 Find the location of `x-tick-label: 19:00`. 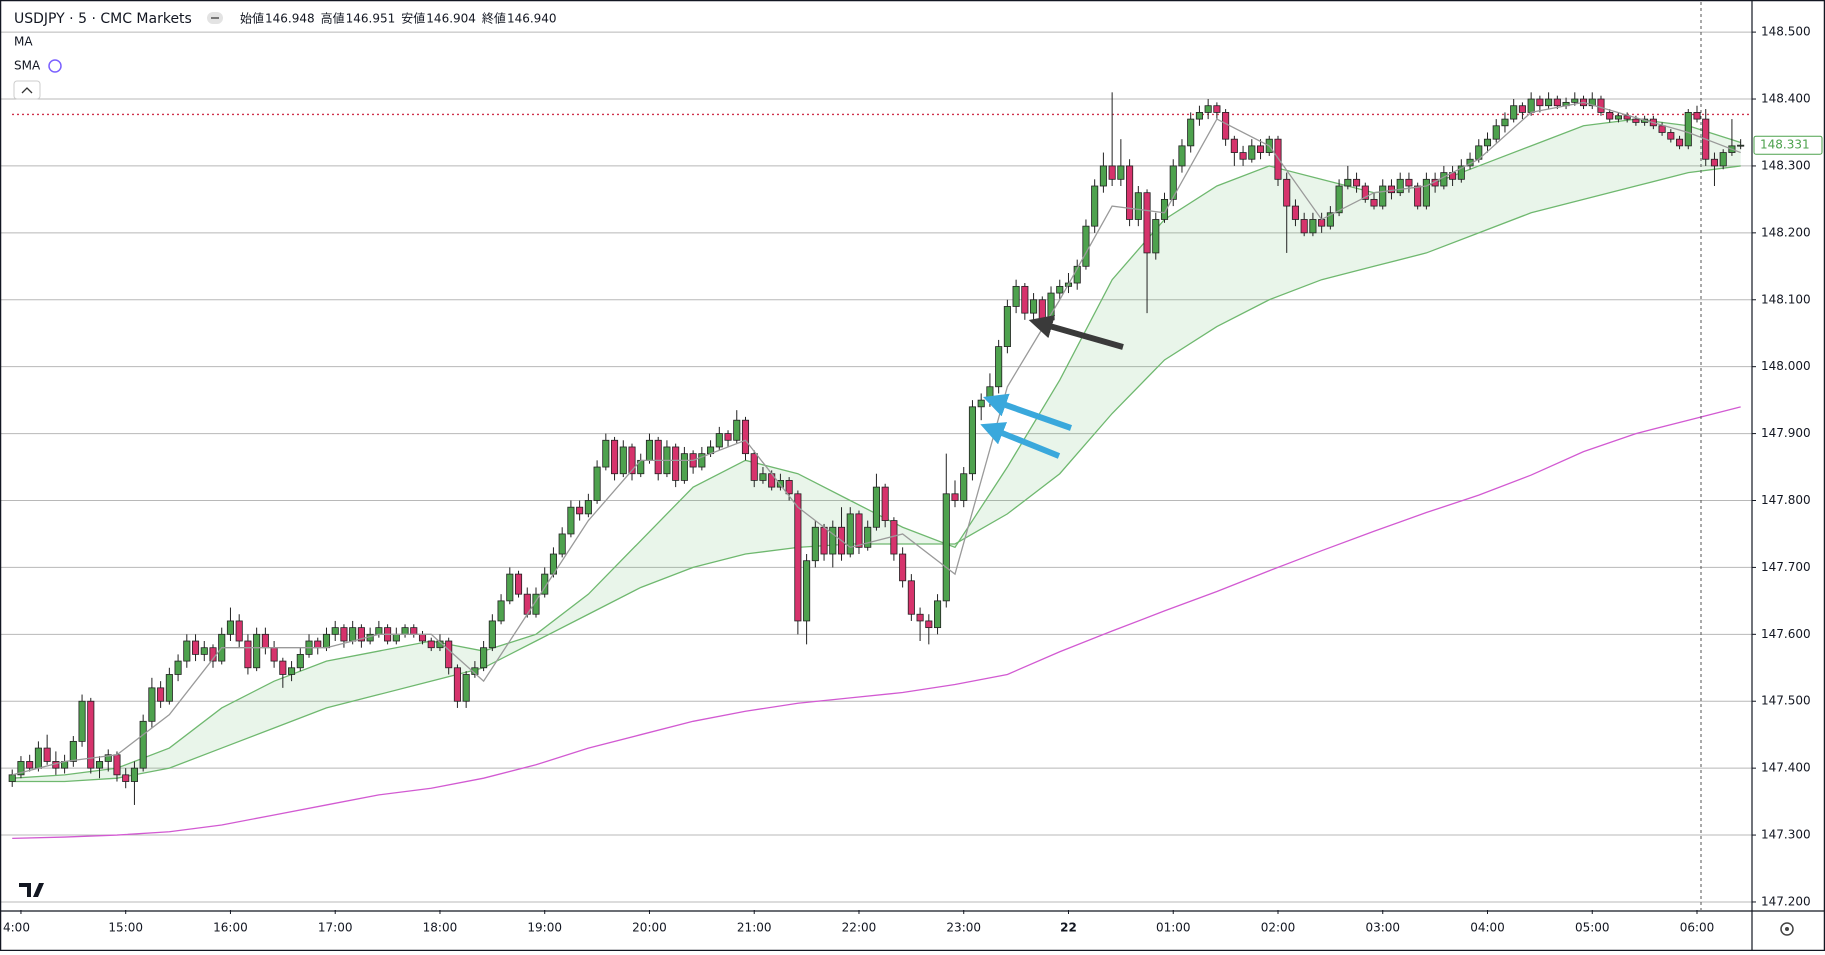

x-tick-label: 19:00 is located at coordinates (544, 928).